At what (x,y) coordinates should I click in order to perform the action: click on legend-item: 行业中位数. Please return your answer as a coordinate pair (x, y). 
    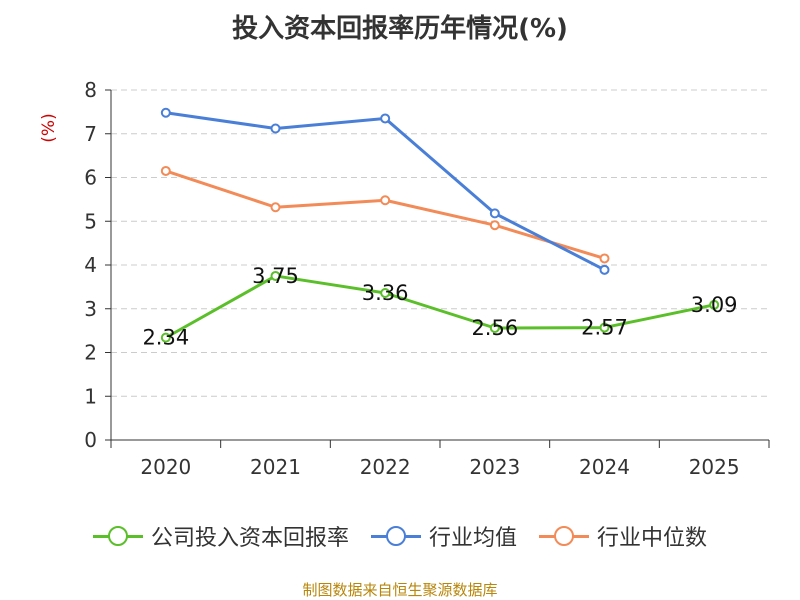
    Looking at the image, I should click on (623, 536).